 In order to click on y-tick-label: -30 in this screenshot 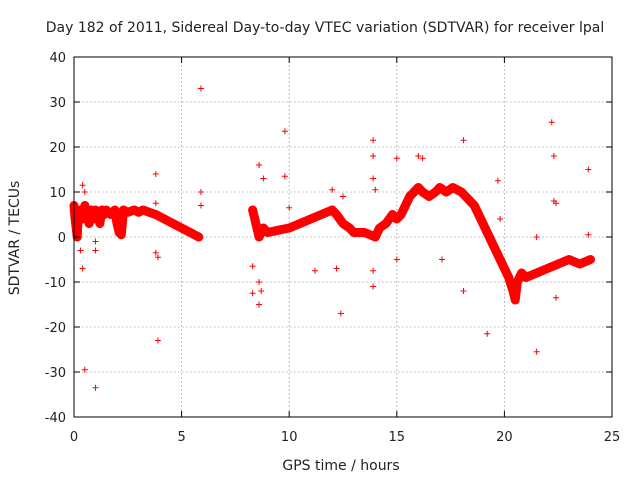, I will do `click(55, 373)`.